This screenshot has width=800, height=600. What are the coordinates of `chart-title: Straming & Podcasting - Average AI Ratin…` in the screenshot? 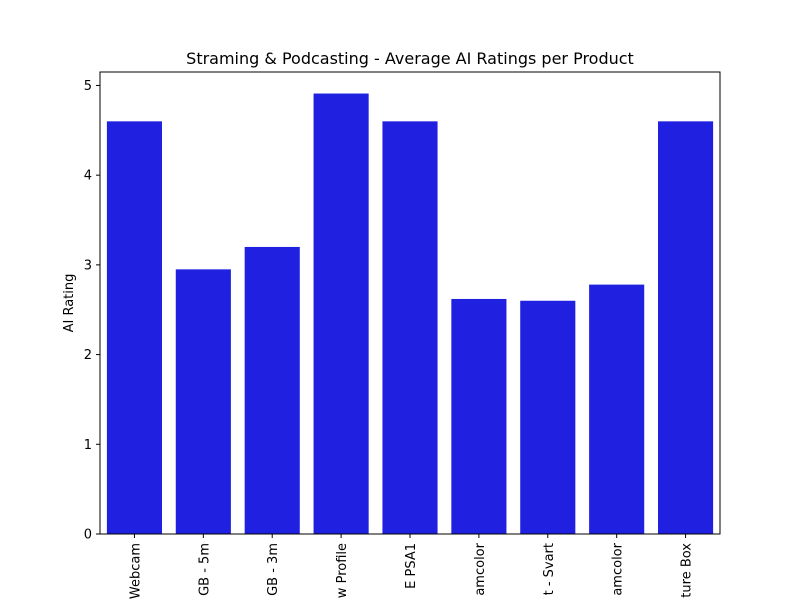 It's located at (410, 58).